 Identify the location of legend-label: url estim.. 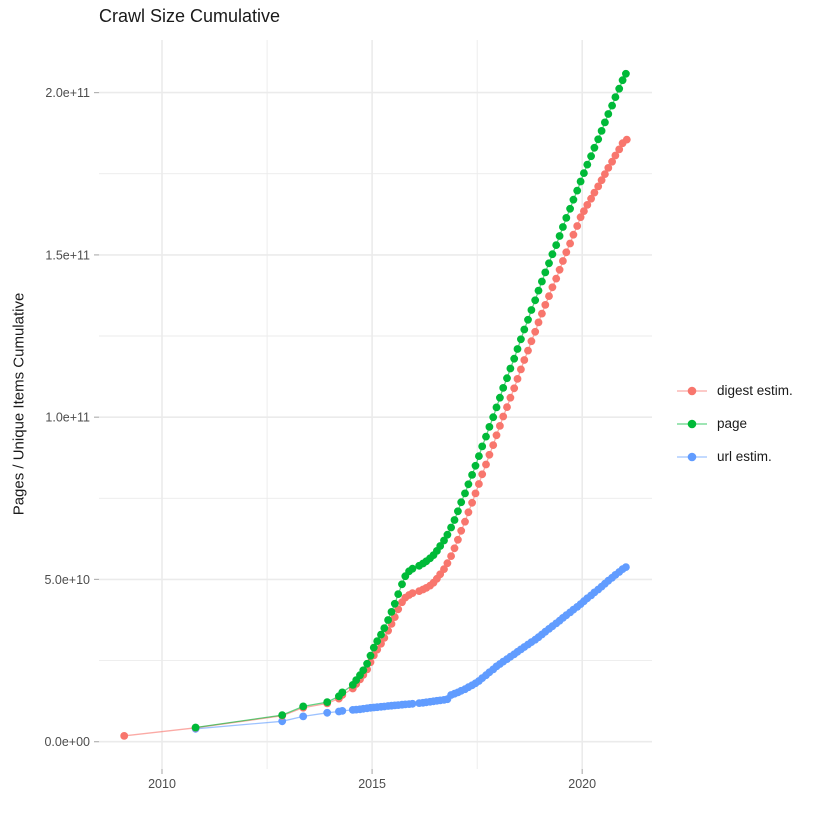
(744, 456).